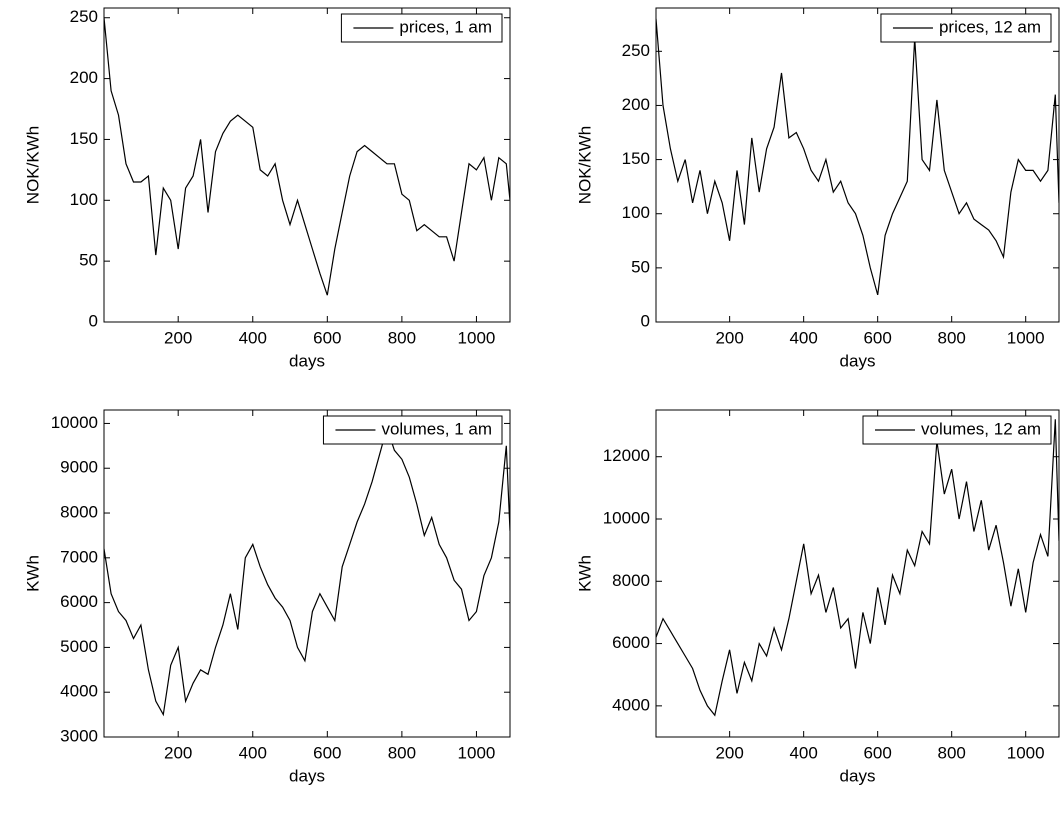 This screenshot has height=818, width=1061. I want to click on y-tick-label: 9000, so click(79, 467).